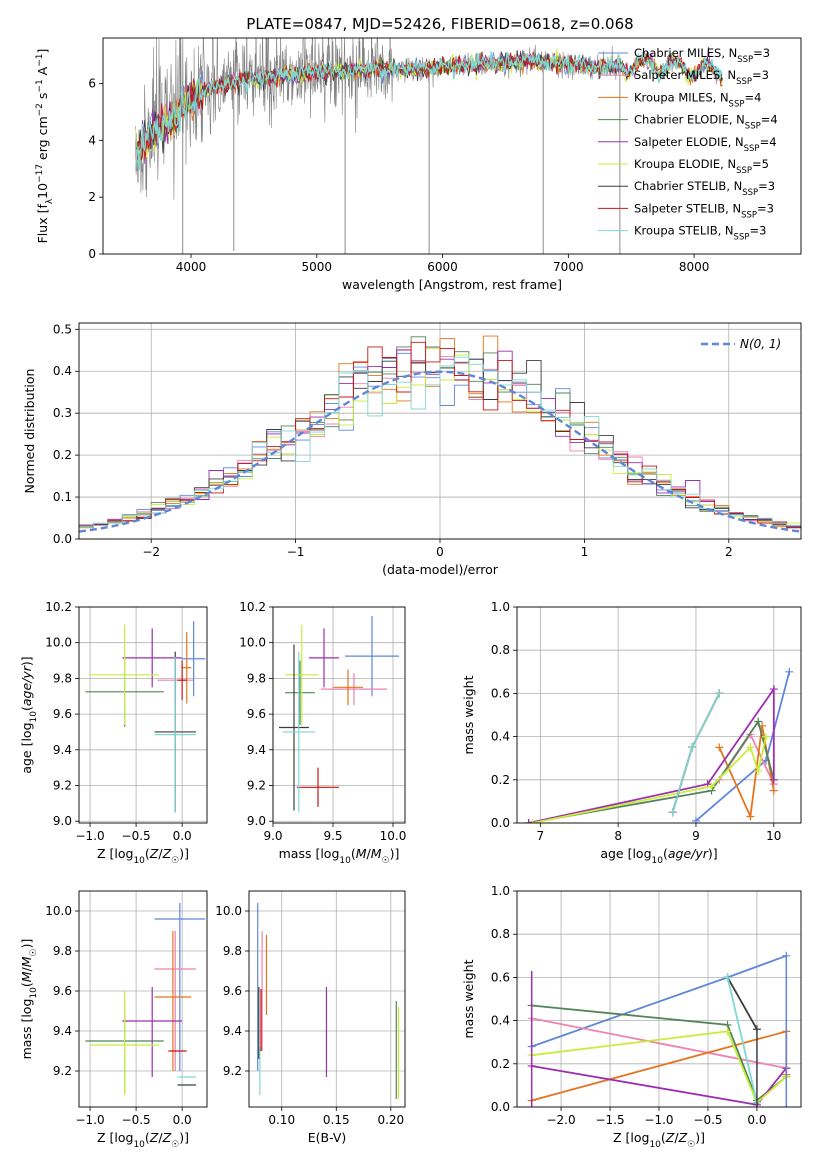 The image size is (819, 1170). Describe the element at coordinates (309, 853) in the screenshot. I see `label-part: mass [log` at that location.